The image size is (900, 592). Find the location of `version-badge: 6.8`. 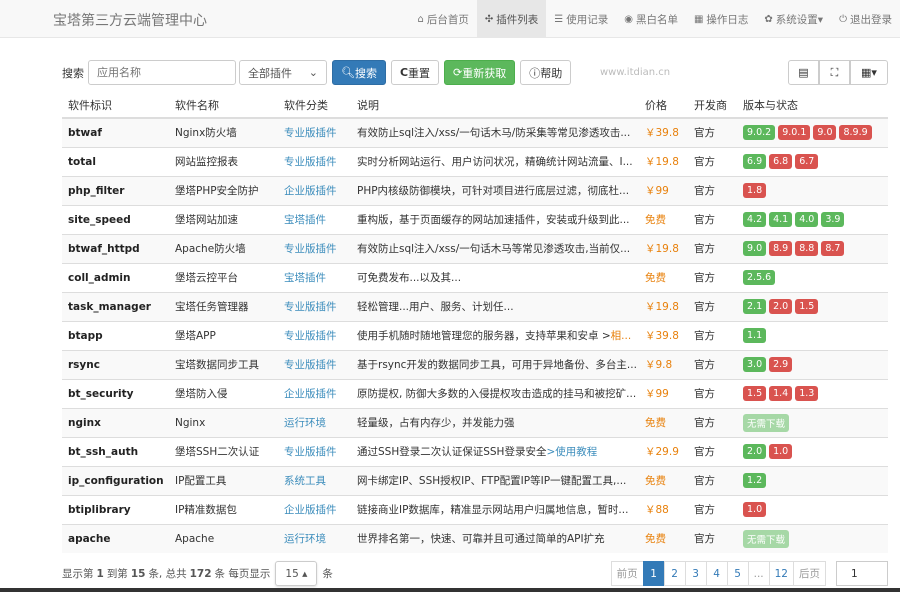

version-badge: 6.8 is located at coordinates (781, 161).